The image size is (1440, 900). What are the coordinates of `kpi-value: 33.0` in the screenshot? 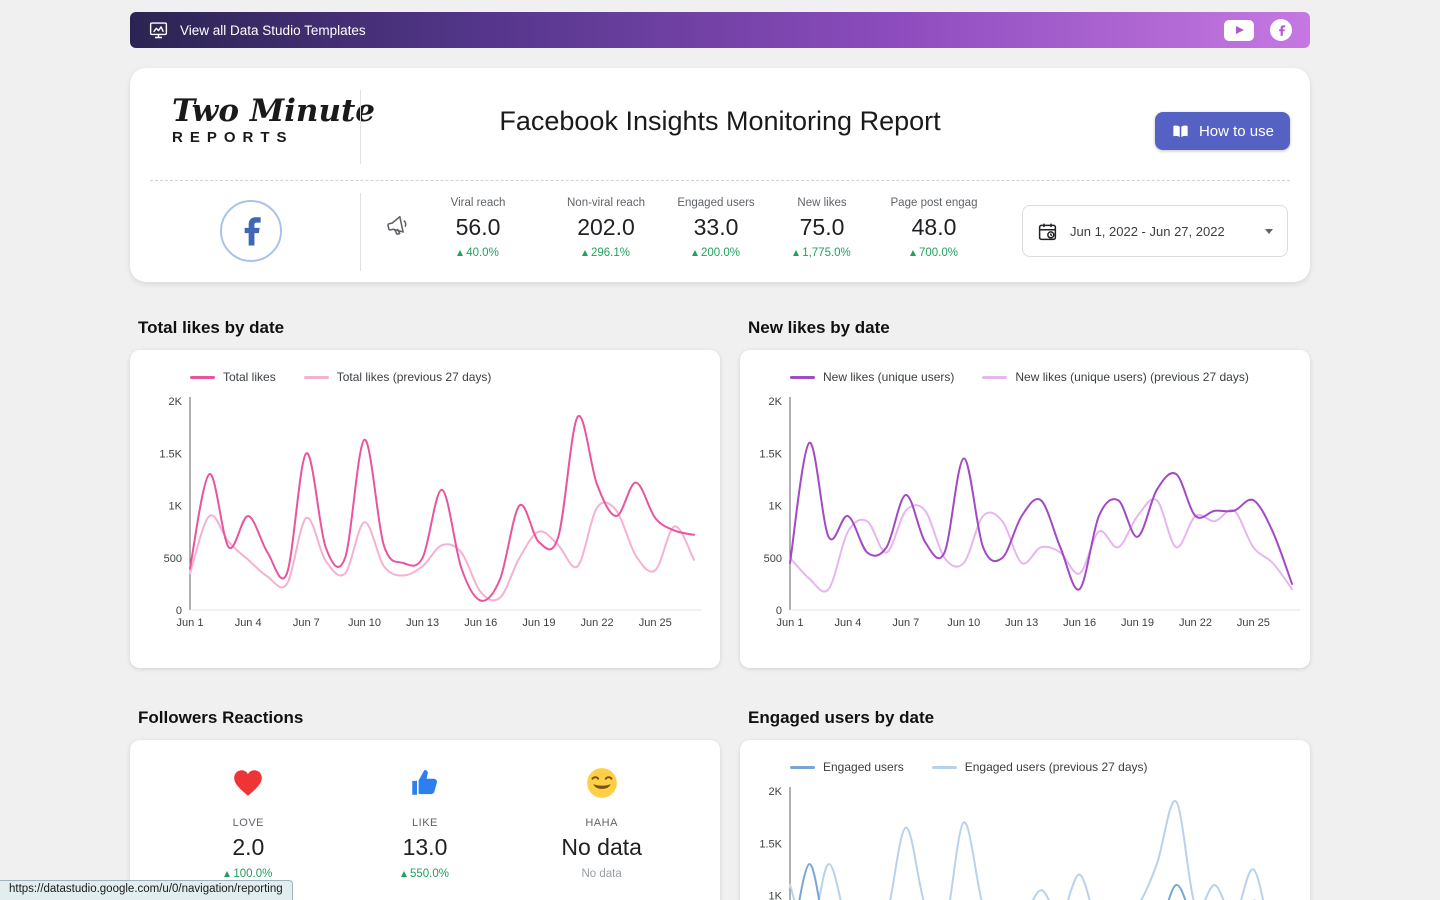 It's located at (716, 227).